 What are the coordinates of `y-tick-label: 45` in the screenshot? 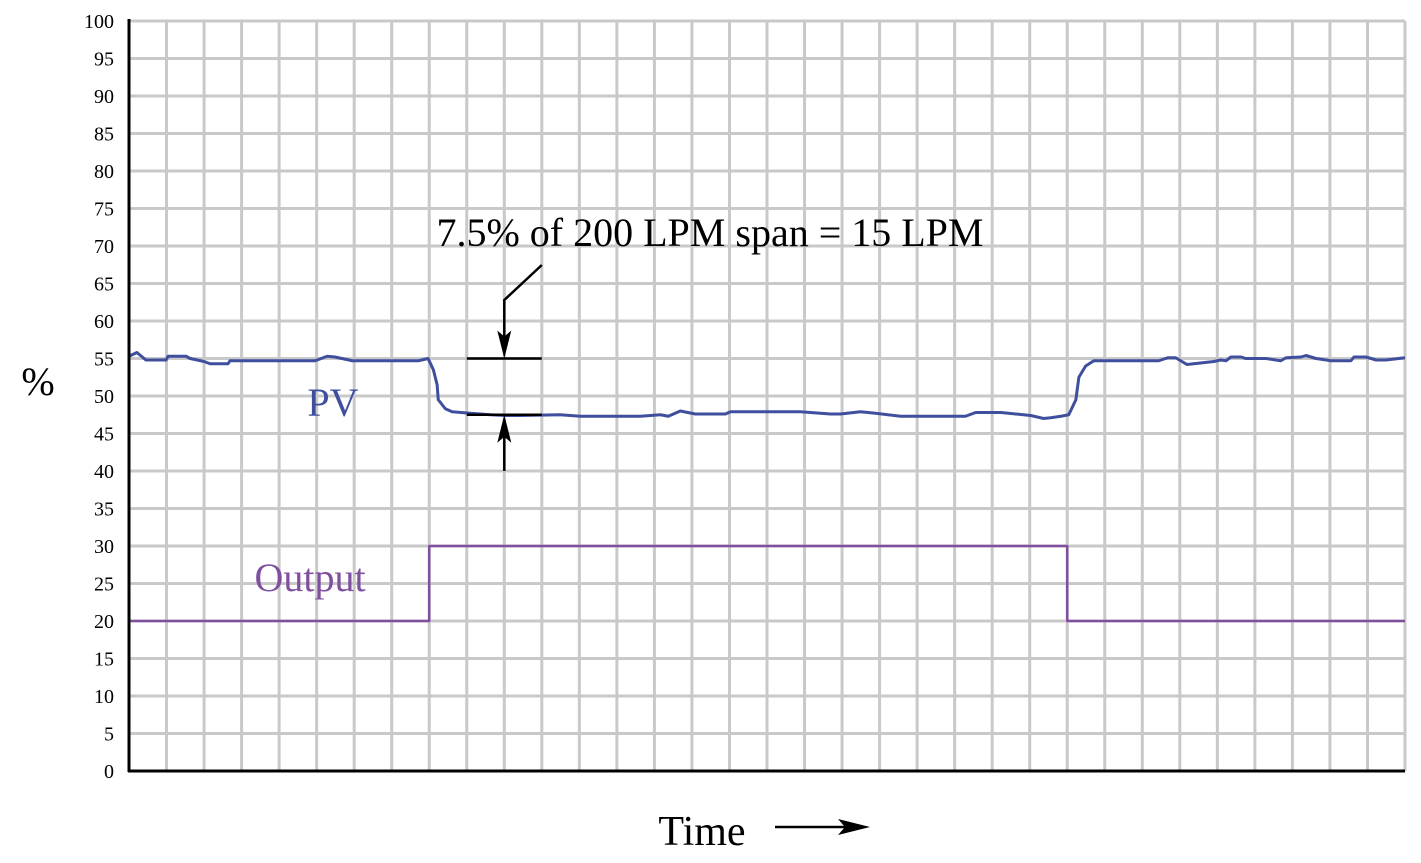 It's located at (104, 435).